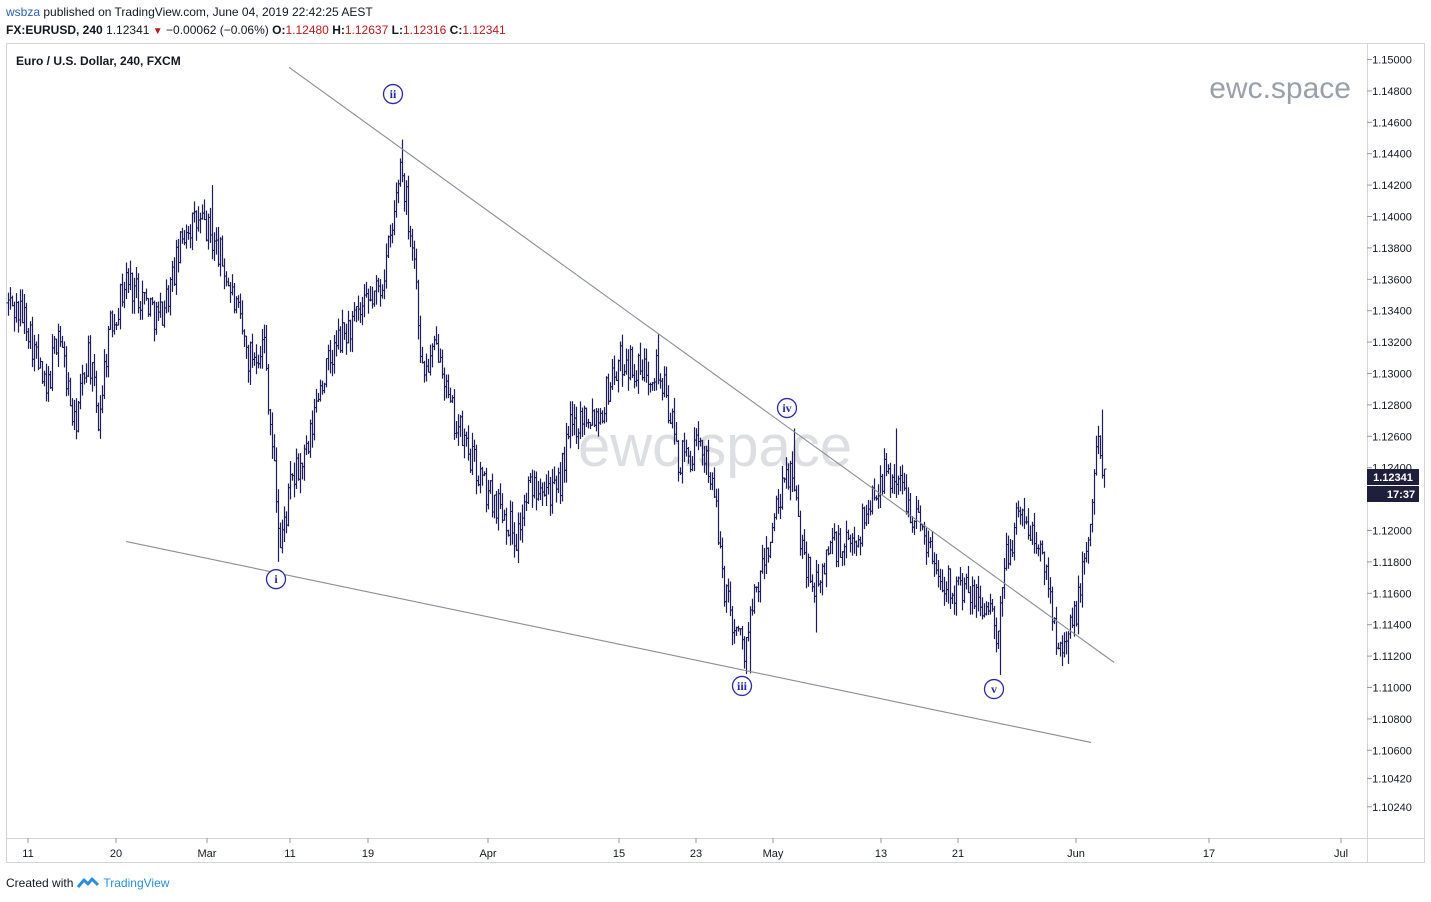 The height and width of the screenshot is (902, 1431). What do you see at coordinates (1392, 186) in the screenshot?
I see `price-tick-label: 1.14200` at bounding box center [1392, 186].